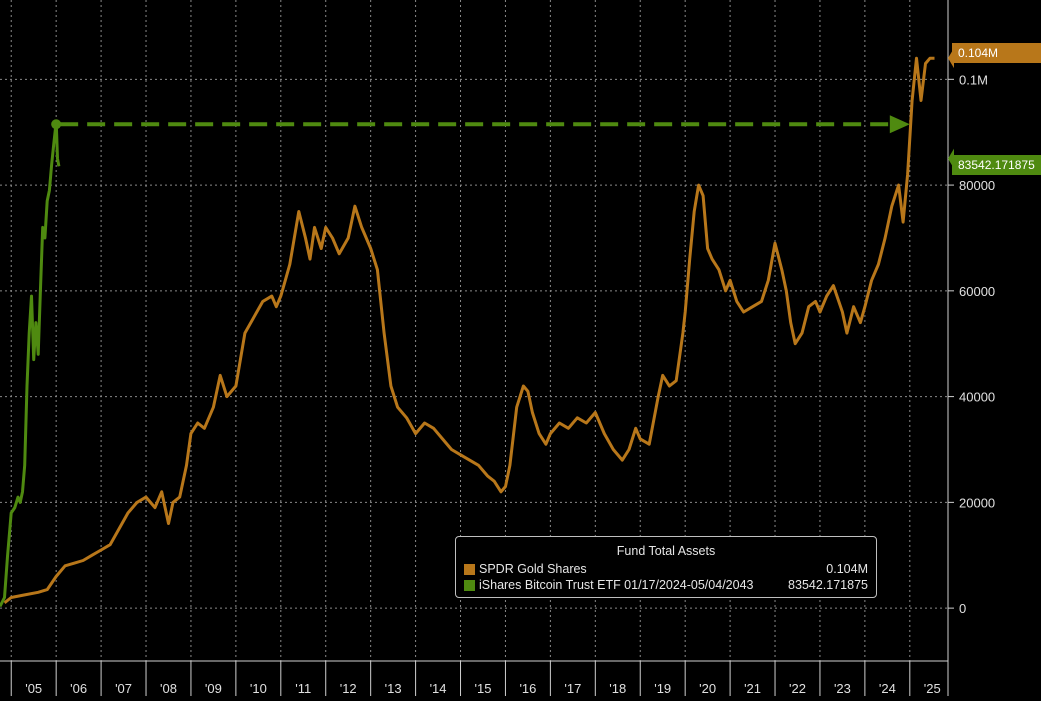 The image size is (1041, 701). What do you see at coordinates (258, 688) in the screenshot?
I see `x-tick-label: '10` at bounding box center [258, 688].